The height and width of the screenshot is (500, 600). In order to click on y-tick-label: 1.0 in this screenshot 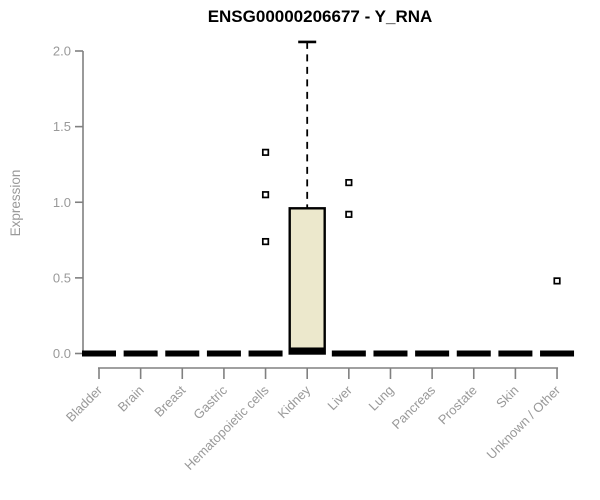, I will do `click(62, 202)`.